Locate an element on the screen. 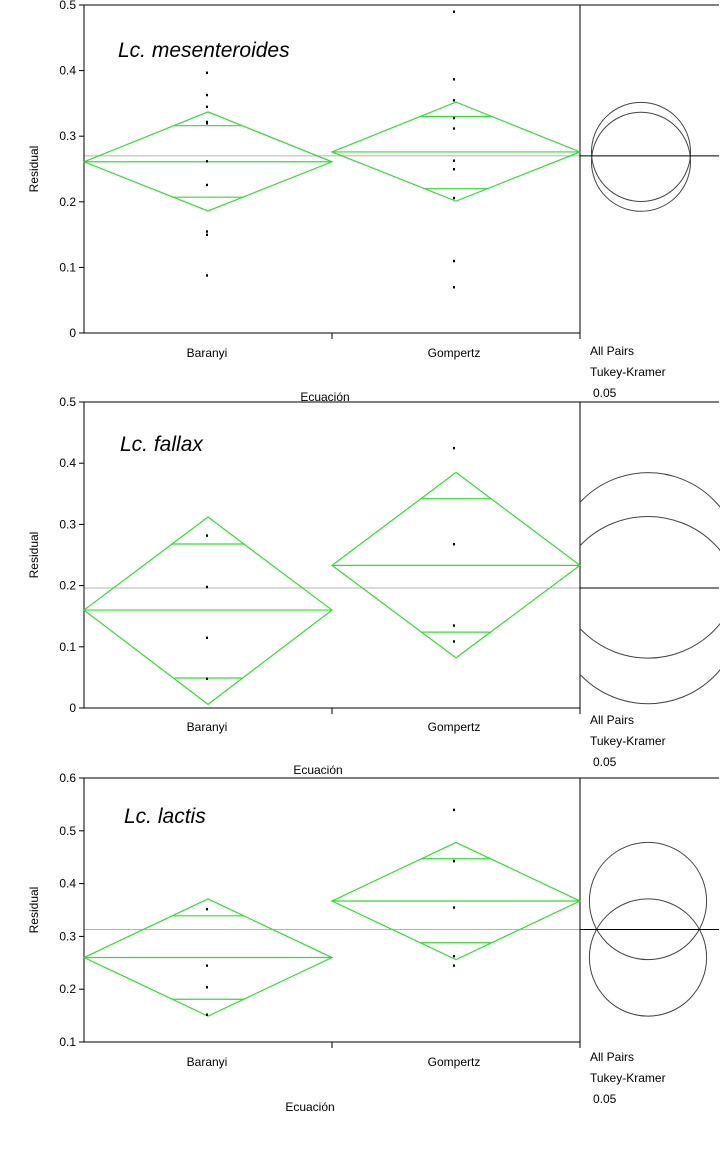 This screenshot has width=720, height=1169. chart-title: Lc. fallax is located at coordinates (162, 444).